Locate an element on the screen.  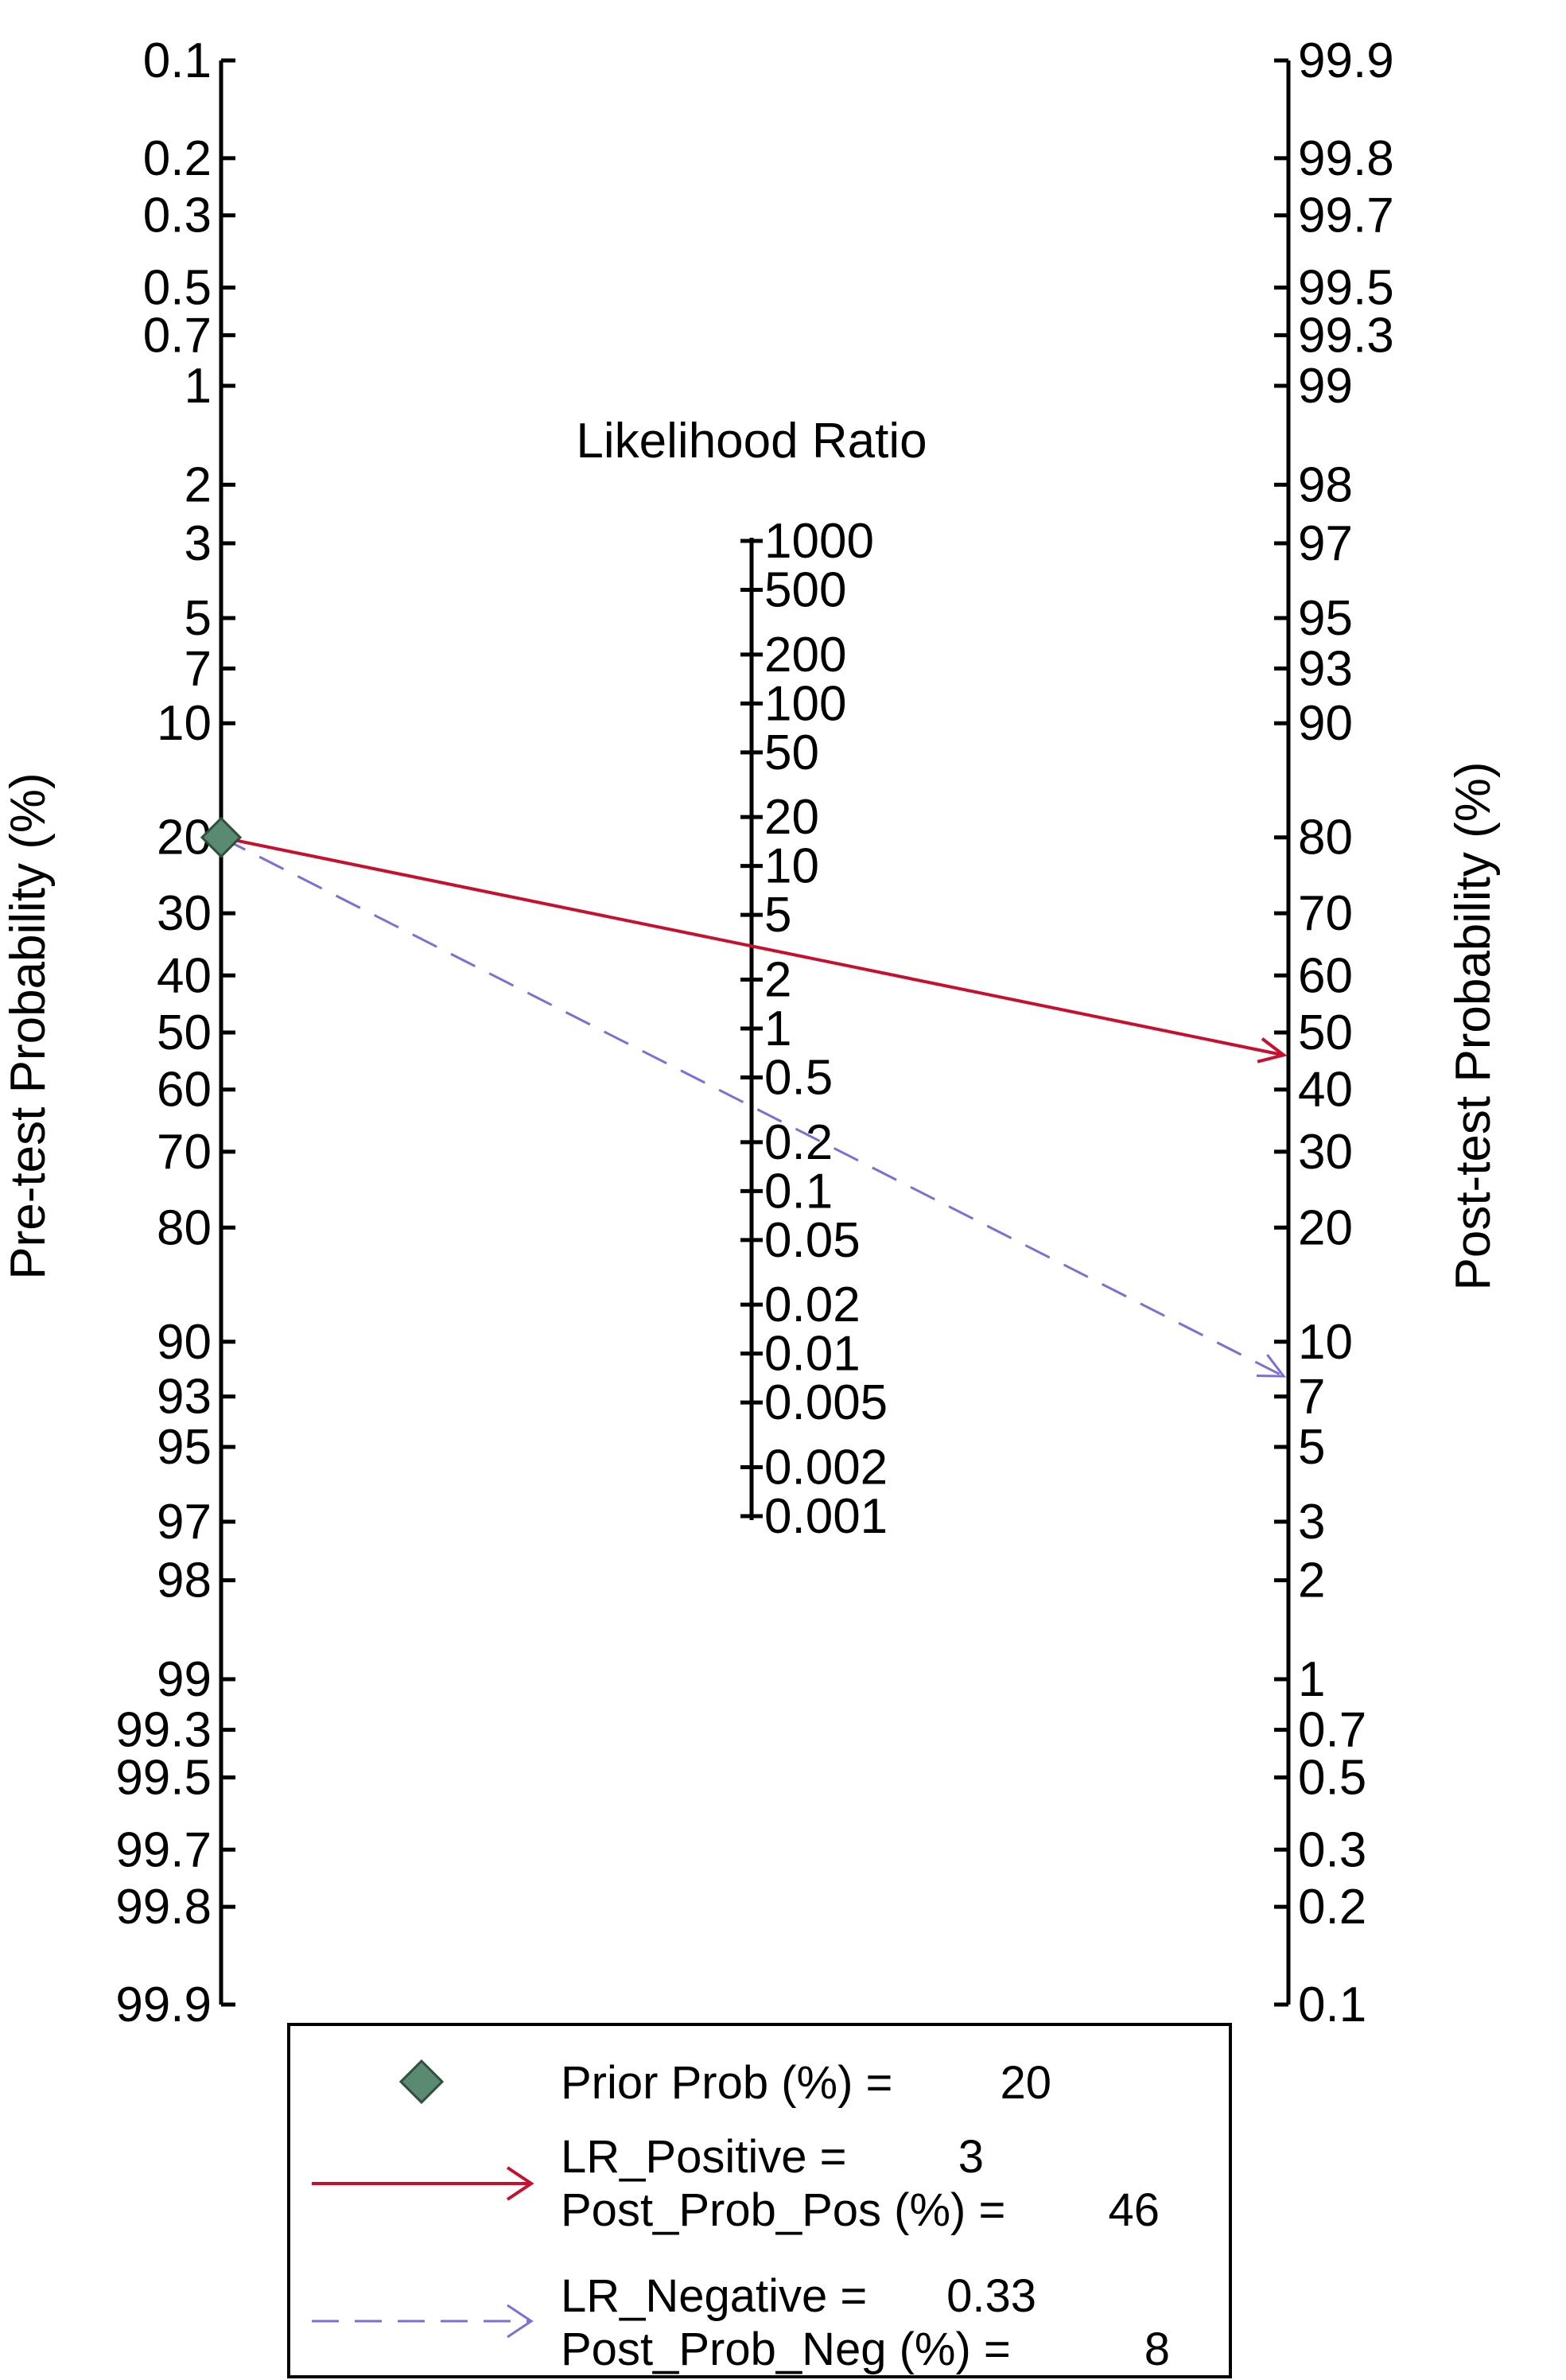
lr-tick-label: 0.1 is located at coordinates (798, 1191).